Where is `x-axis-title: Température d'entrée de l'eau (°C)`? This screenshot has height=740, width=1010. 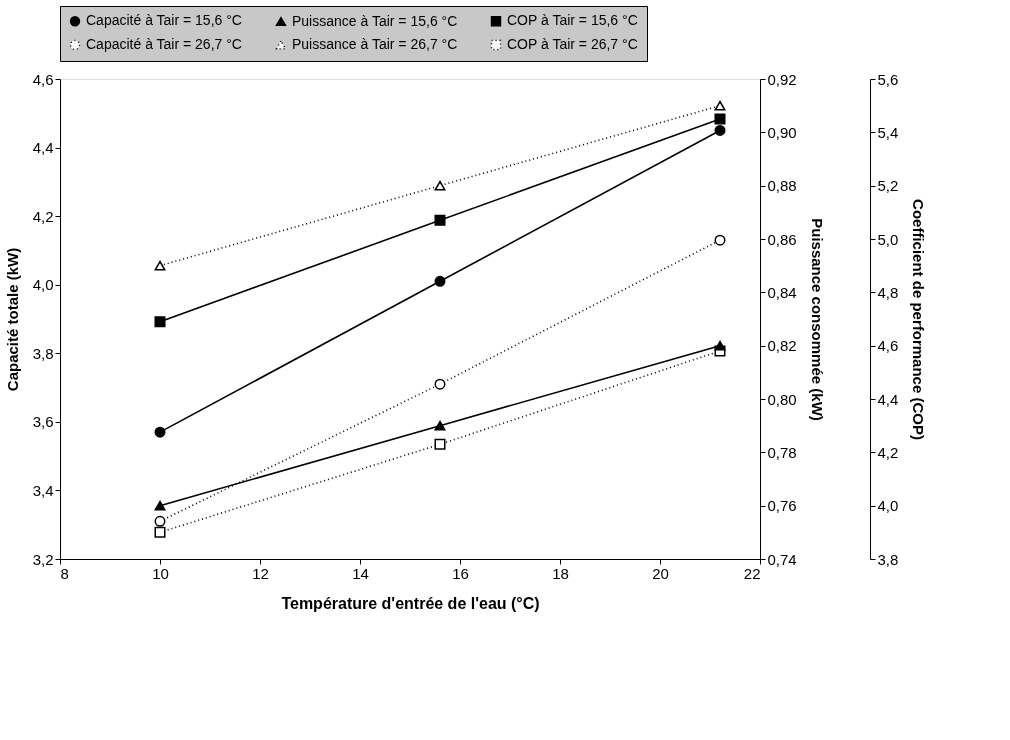
x-axis-title: Température d'entrée de l'eau (°C) is located at coordinates (410, 603).